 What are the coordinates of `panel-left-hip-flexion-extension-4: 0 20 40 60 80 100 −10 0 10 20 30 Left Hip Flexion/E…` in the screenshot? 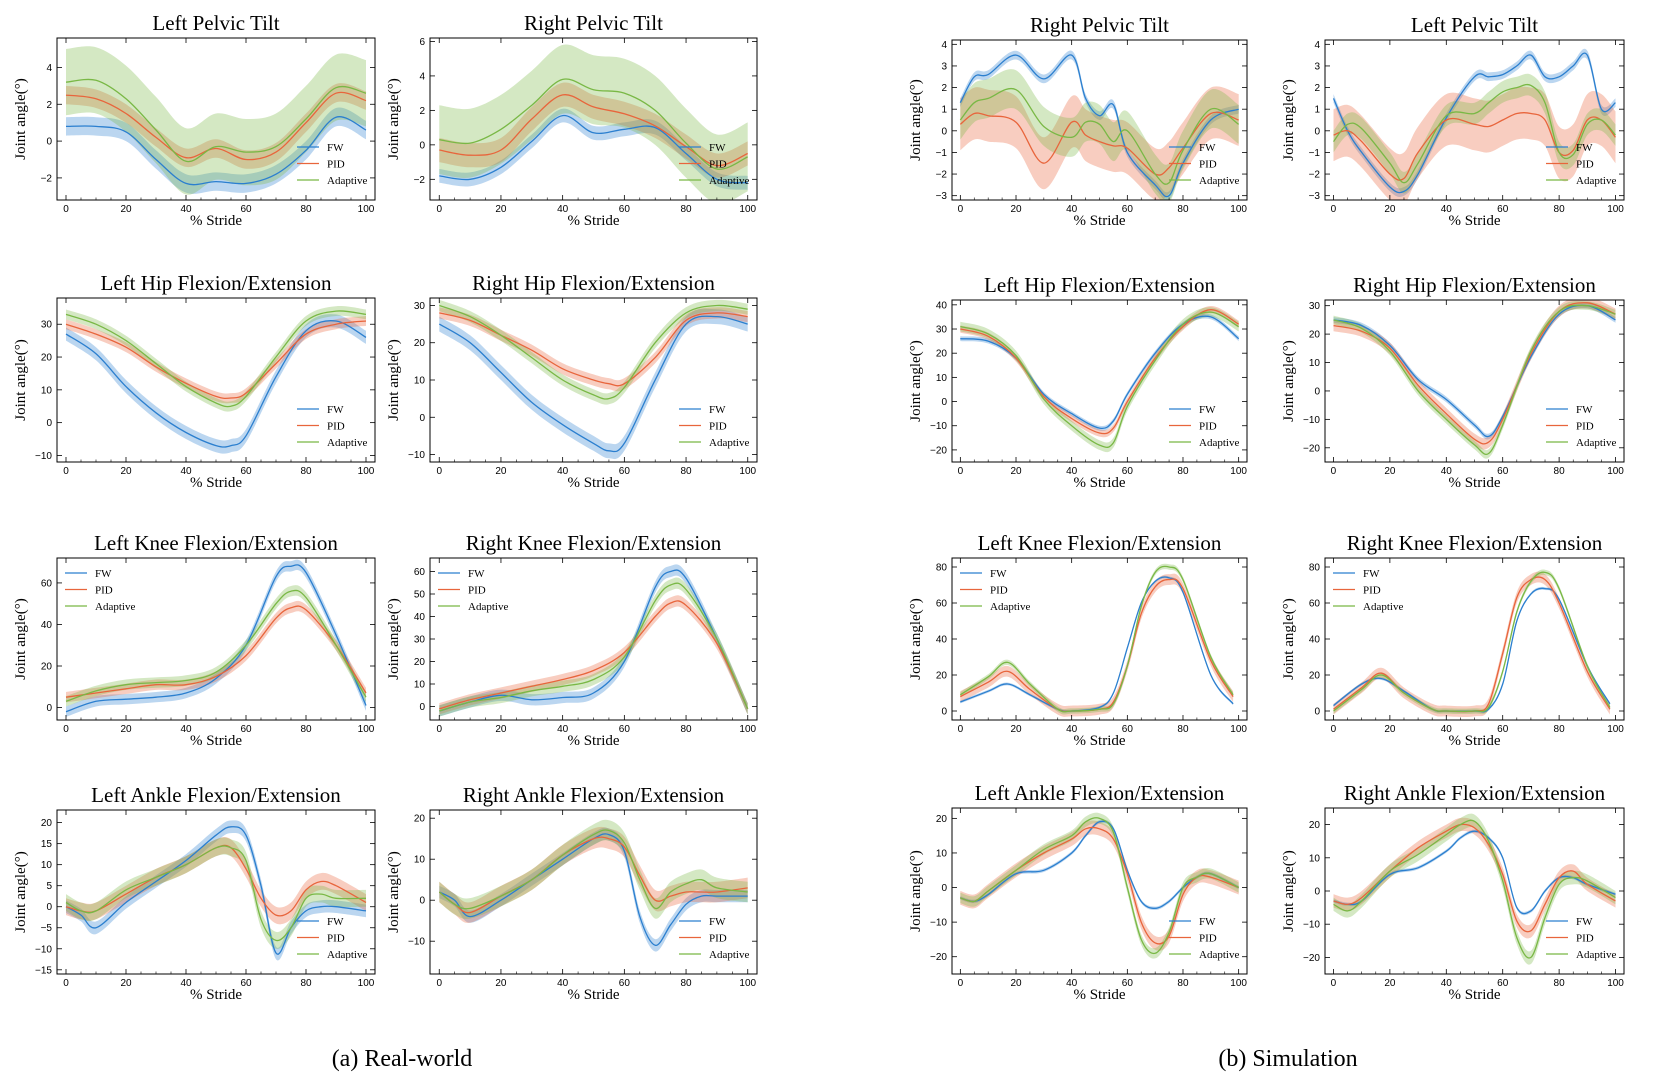 It's located at (194, 381).